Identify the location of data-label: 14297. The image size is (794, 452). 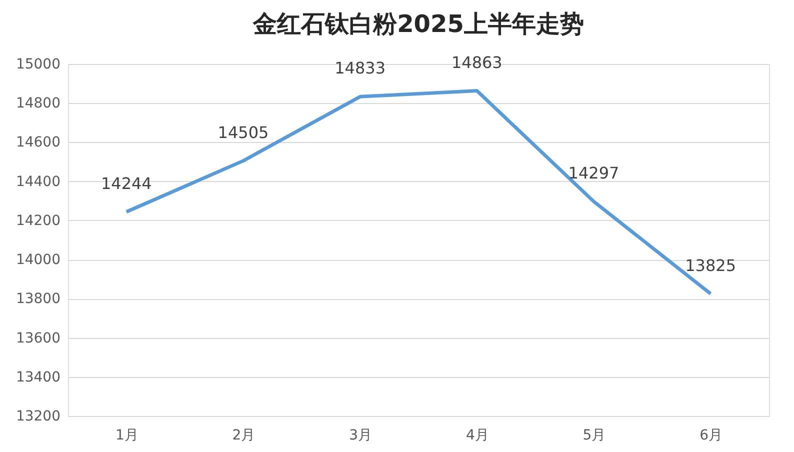
(594, 172).